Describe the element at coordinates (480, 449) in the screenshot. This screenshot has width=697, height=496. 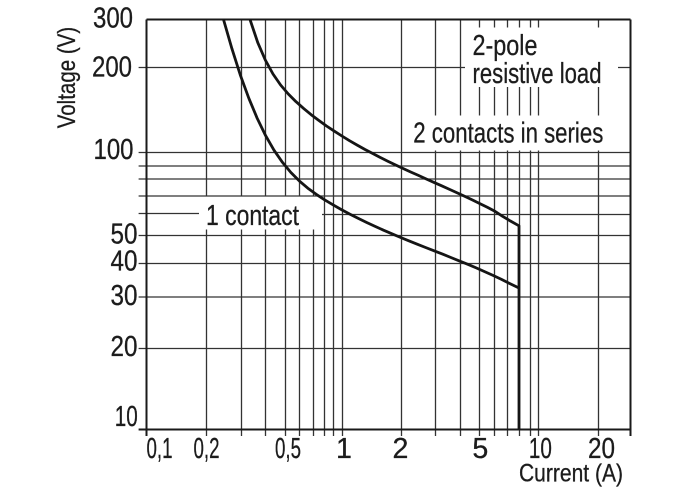
I see `svg-text: 5` at that location.